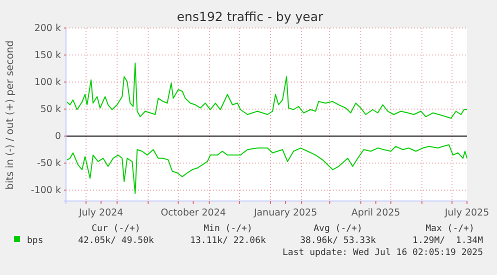  What do you see at coordinates (48, 56) in the screenshot?
I see `y-tick-label: 150 k` at bounding box center [48, 56].